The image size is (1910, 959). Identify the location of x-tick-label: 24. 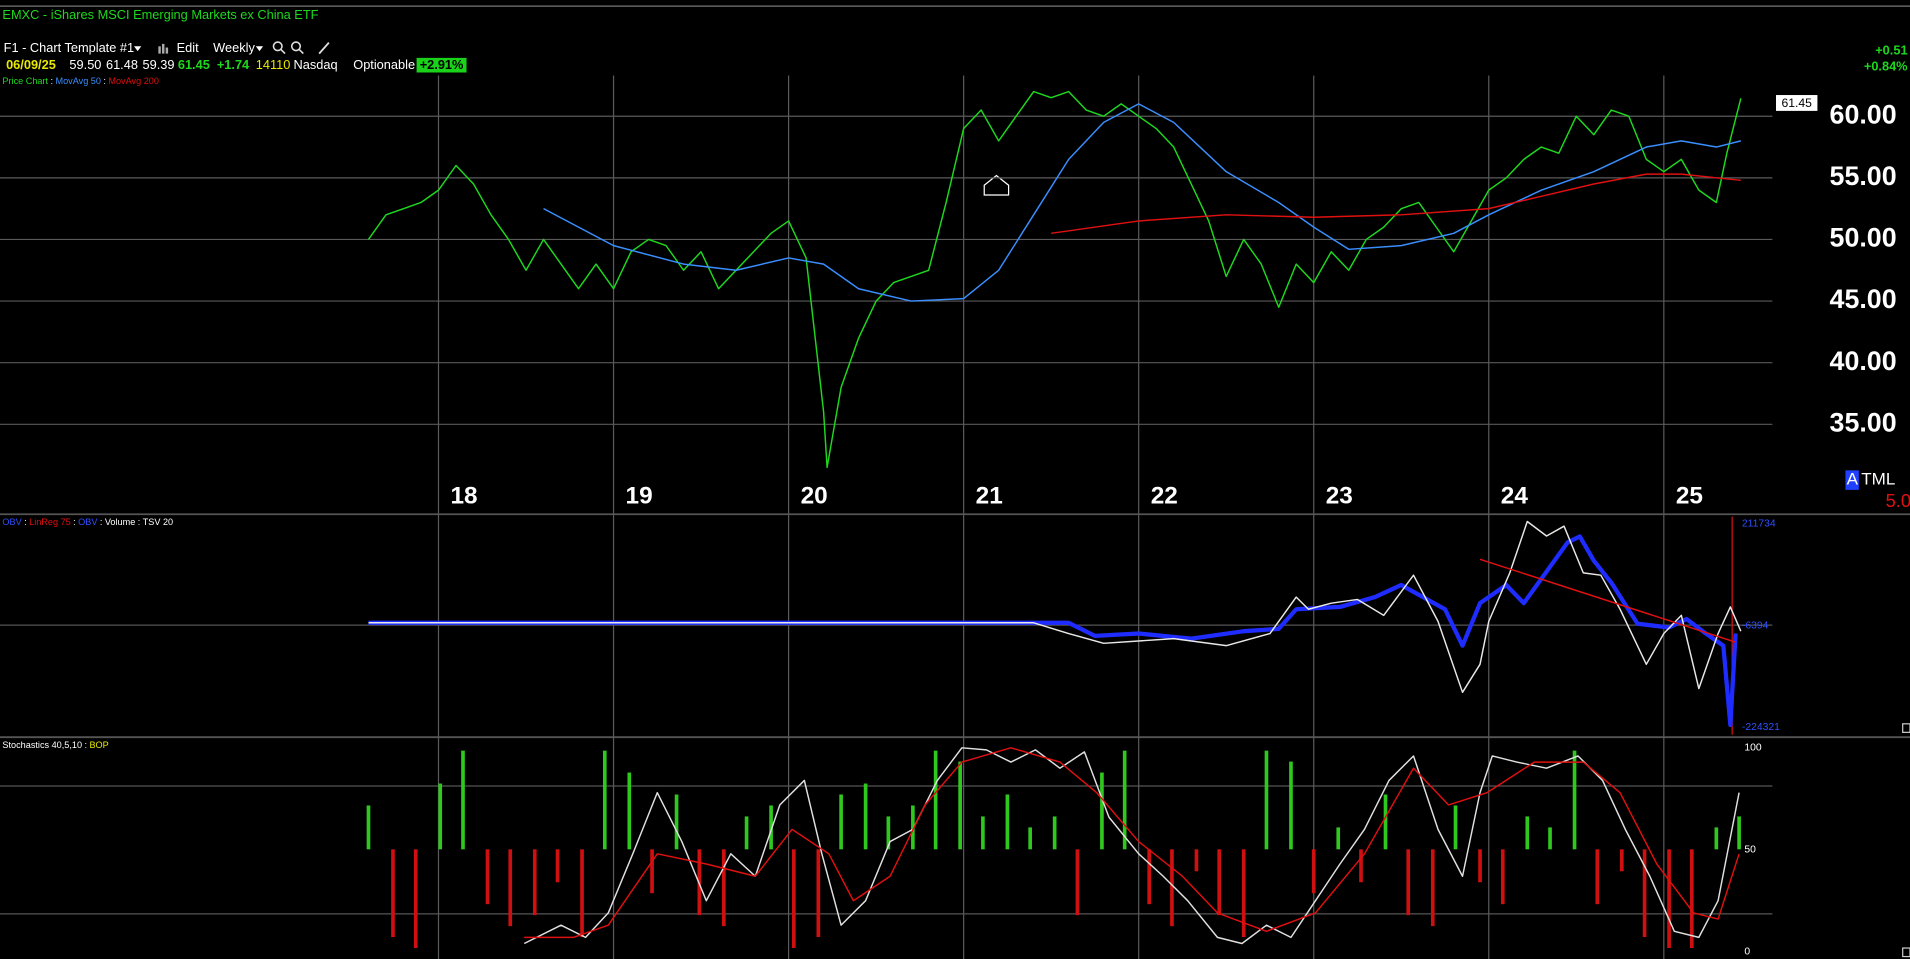
(1515, 496).